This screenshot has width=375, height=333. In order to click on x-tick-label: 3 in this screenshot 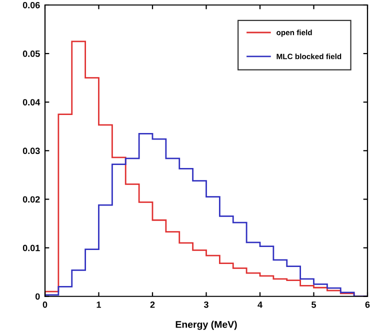, I will do `click(206, 304)`.